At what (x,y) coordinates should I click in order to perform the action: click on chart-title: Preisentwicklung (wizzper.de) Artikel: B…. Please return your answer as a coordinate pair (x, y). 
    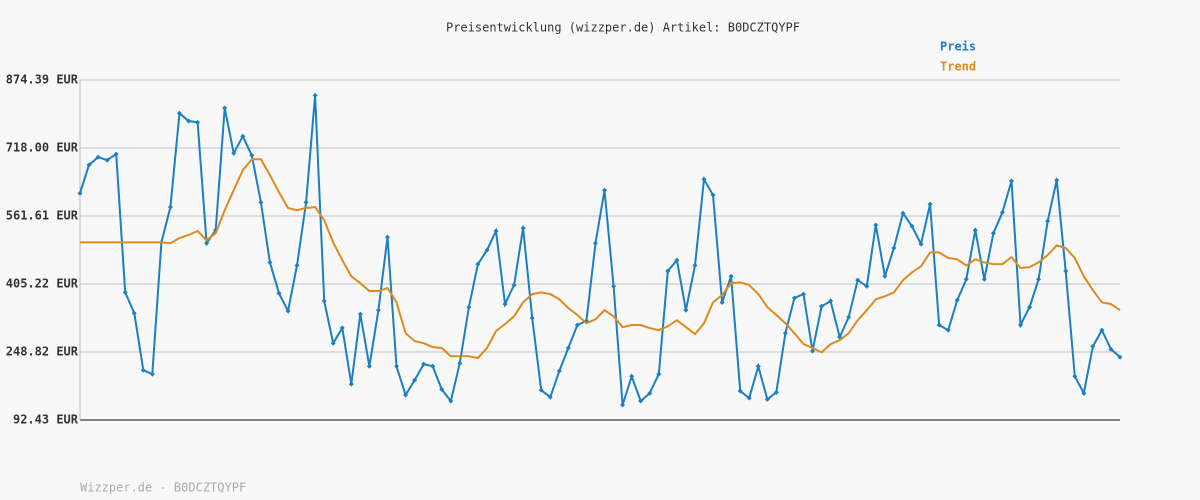
    Looking at the image, I should click on (623, 28).